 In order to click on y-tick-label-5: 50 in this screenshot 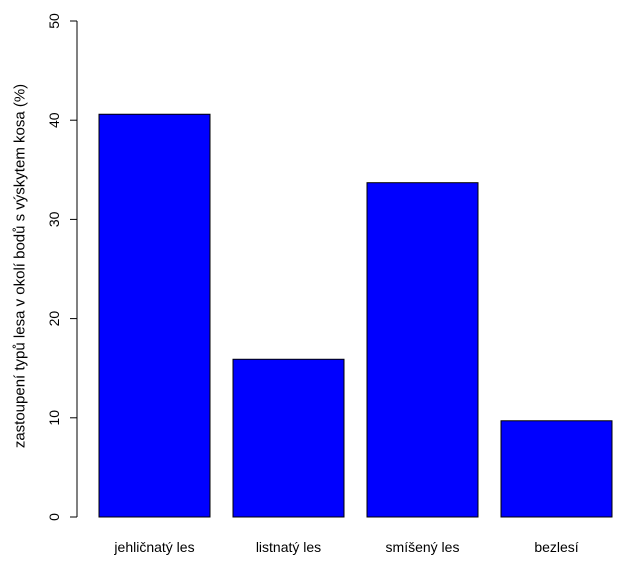, I will do `click(54, 21)`.